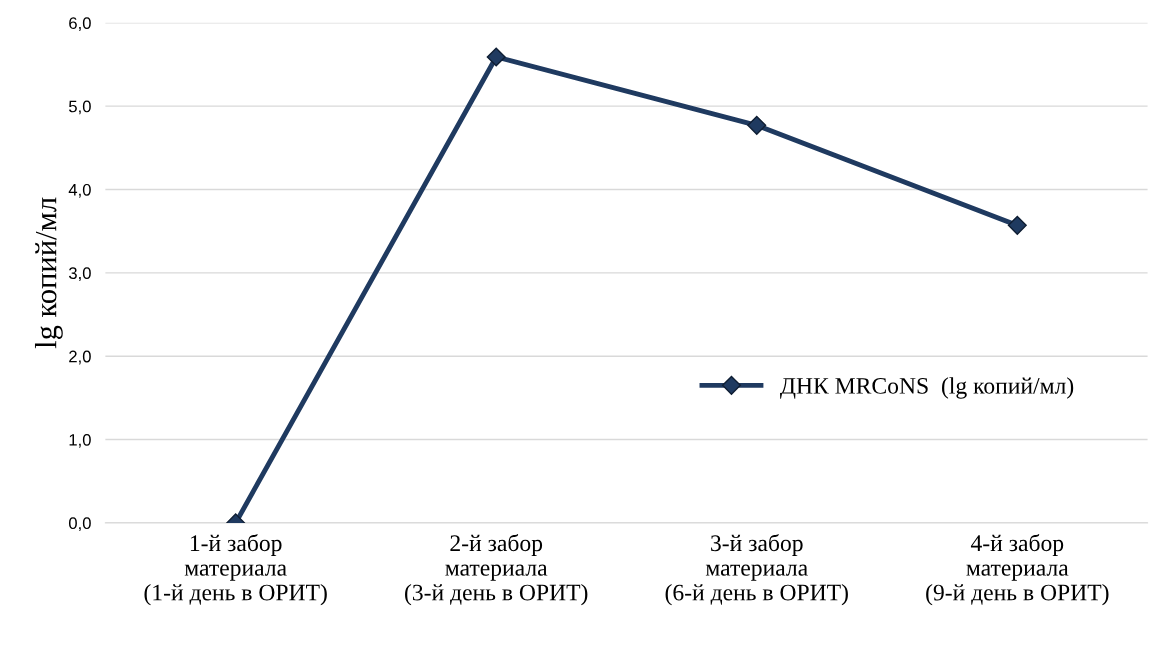 Image resolution: width=1158 pixels, height=652 pixels. Describe the element at coordinates (1017, 570) in the screenshot. I see `x-tick-label: 4-й забор материала (9-й день в ОРИТ)` at that location.